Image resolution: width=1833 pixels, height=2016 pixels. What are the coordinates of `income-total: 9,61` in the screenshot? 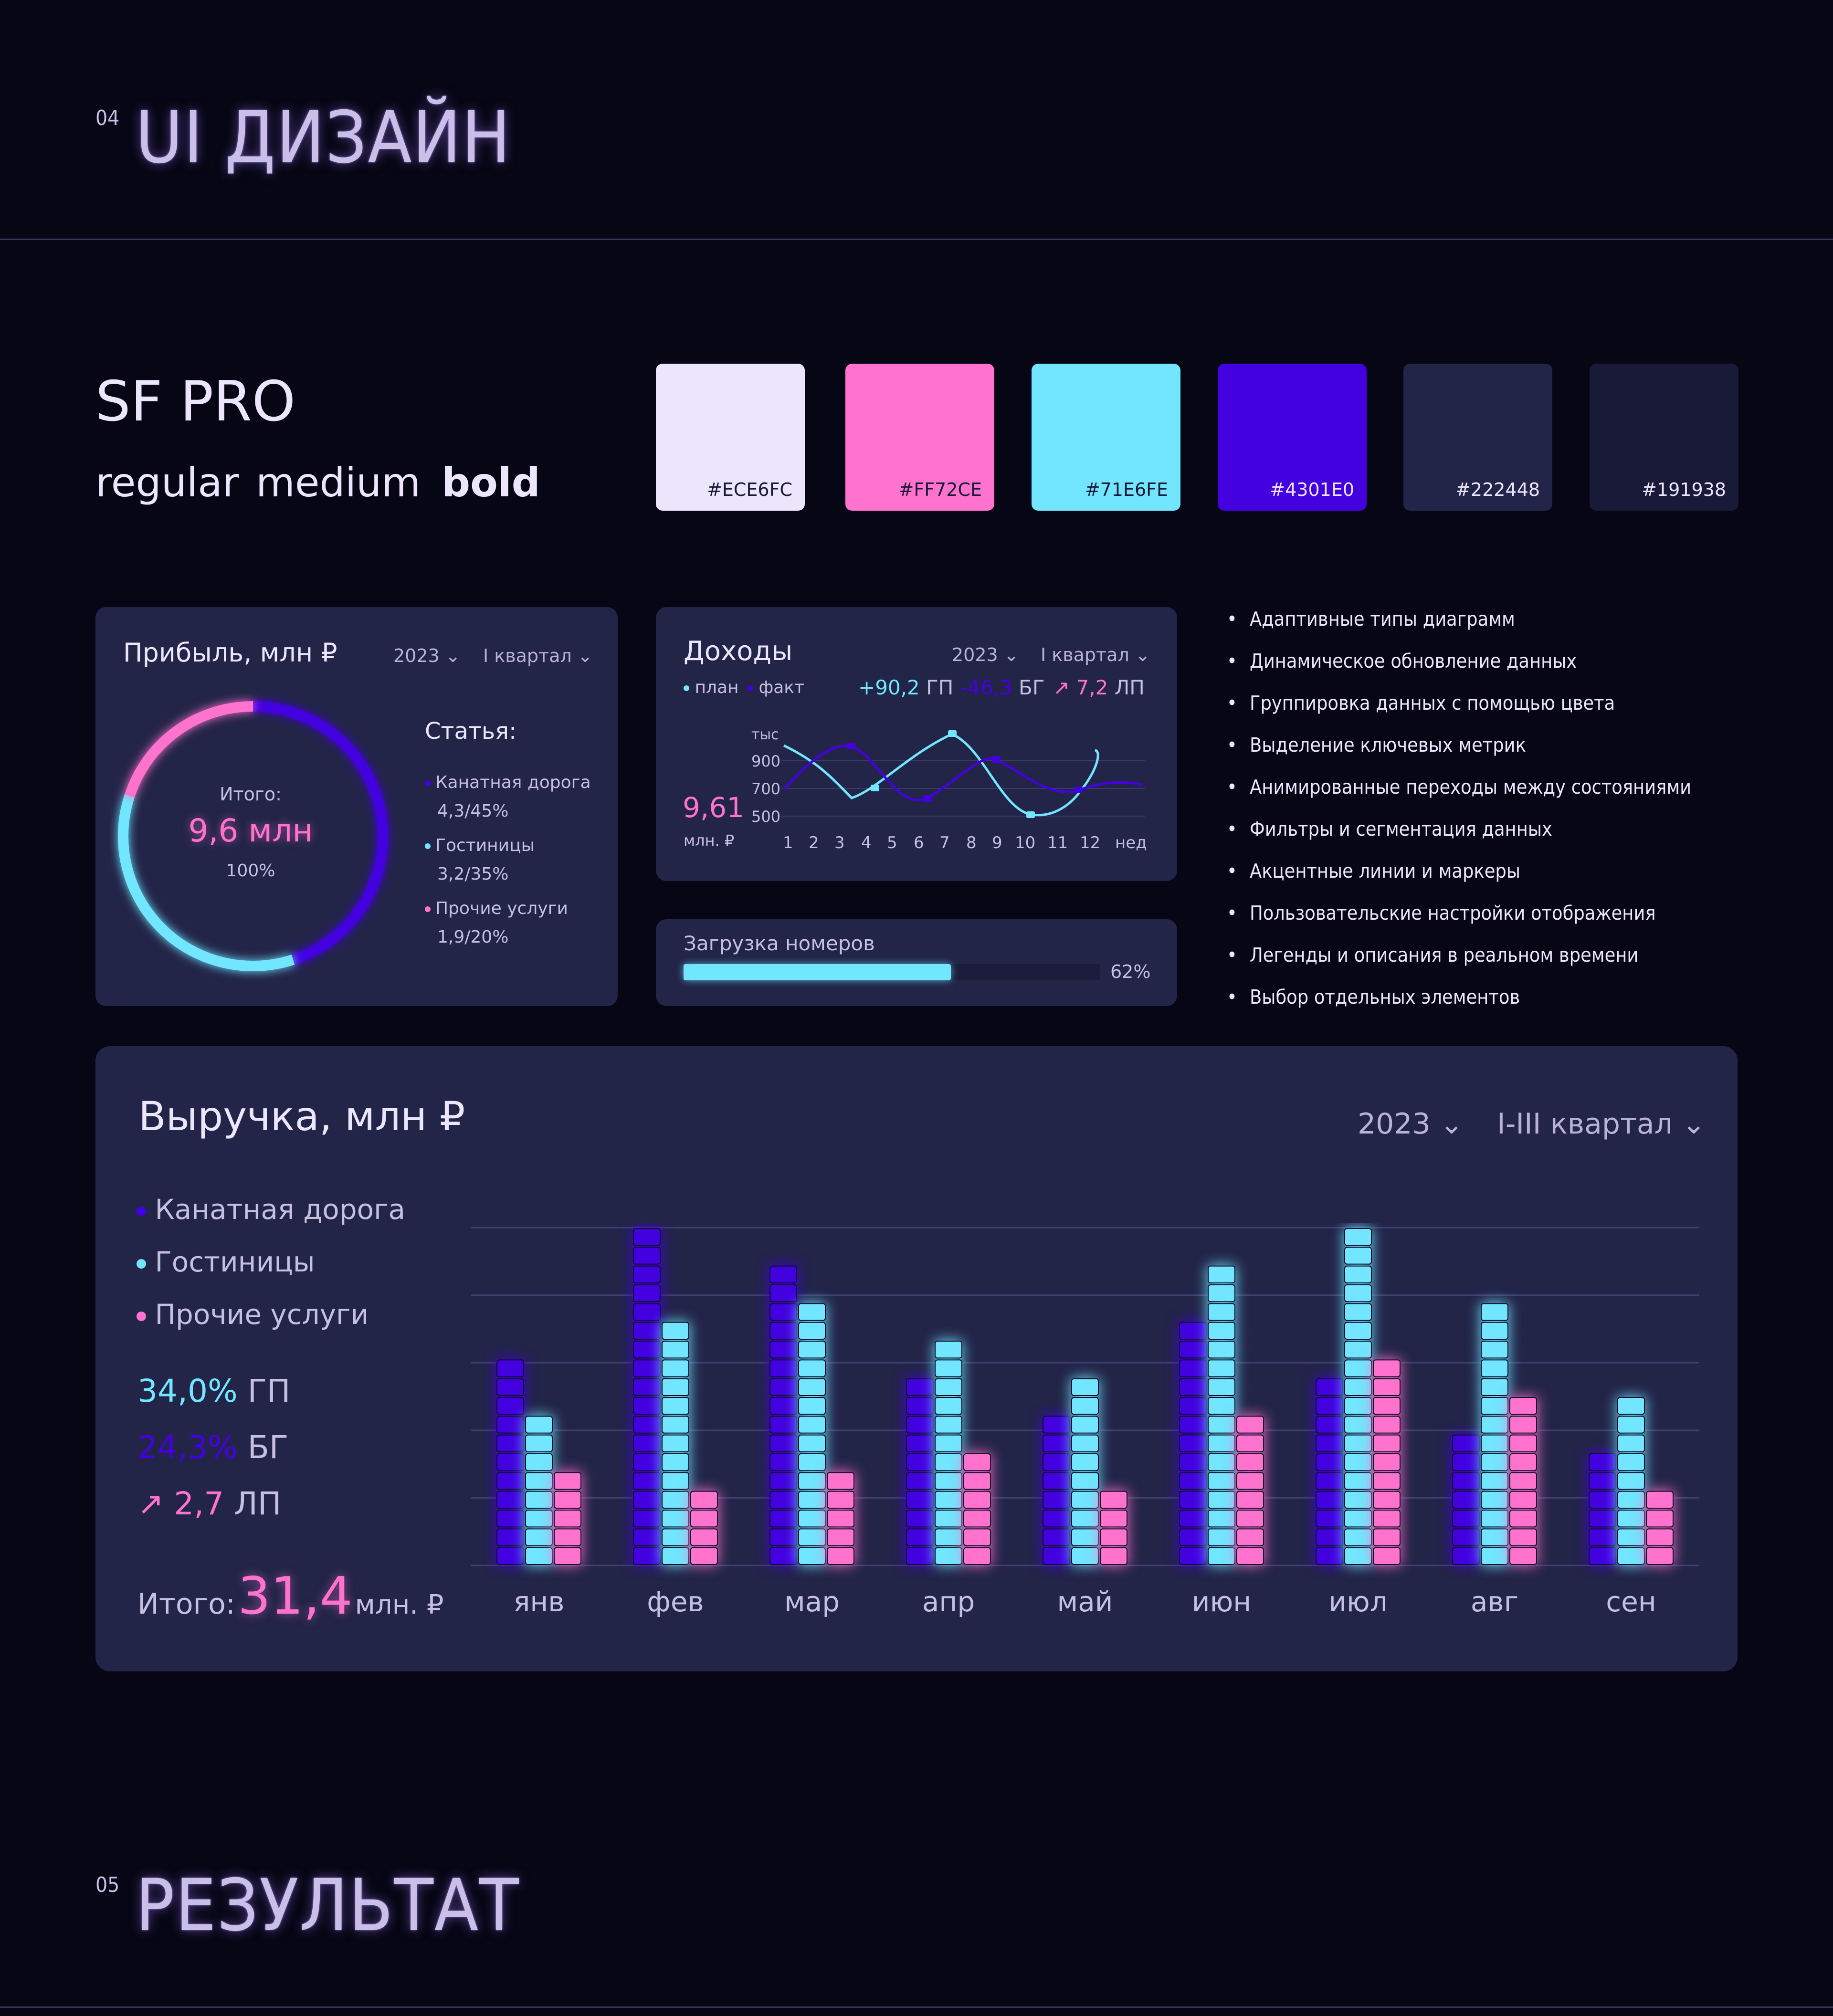 It's located at (714, 807).